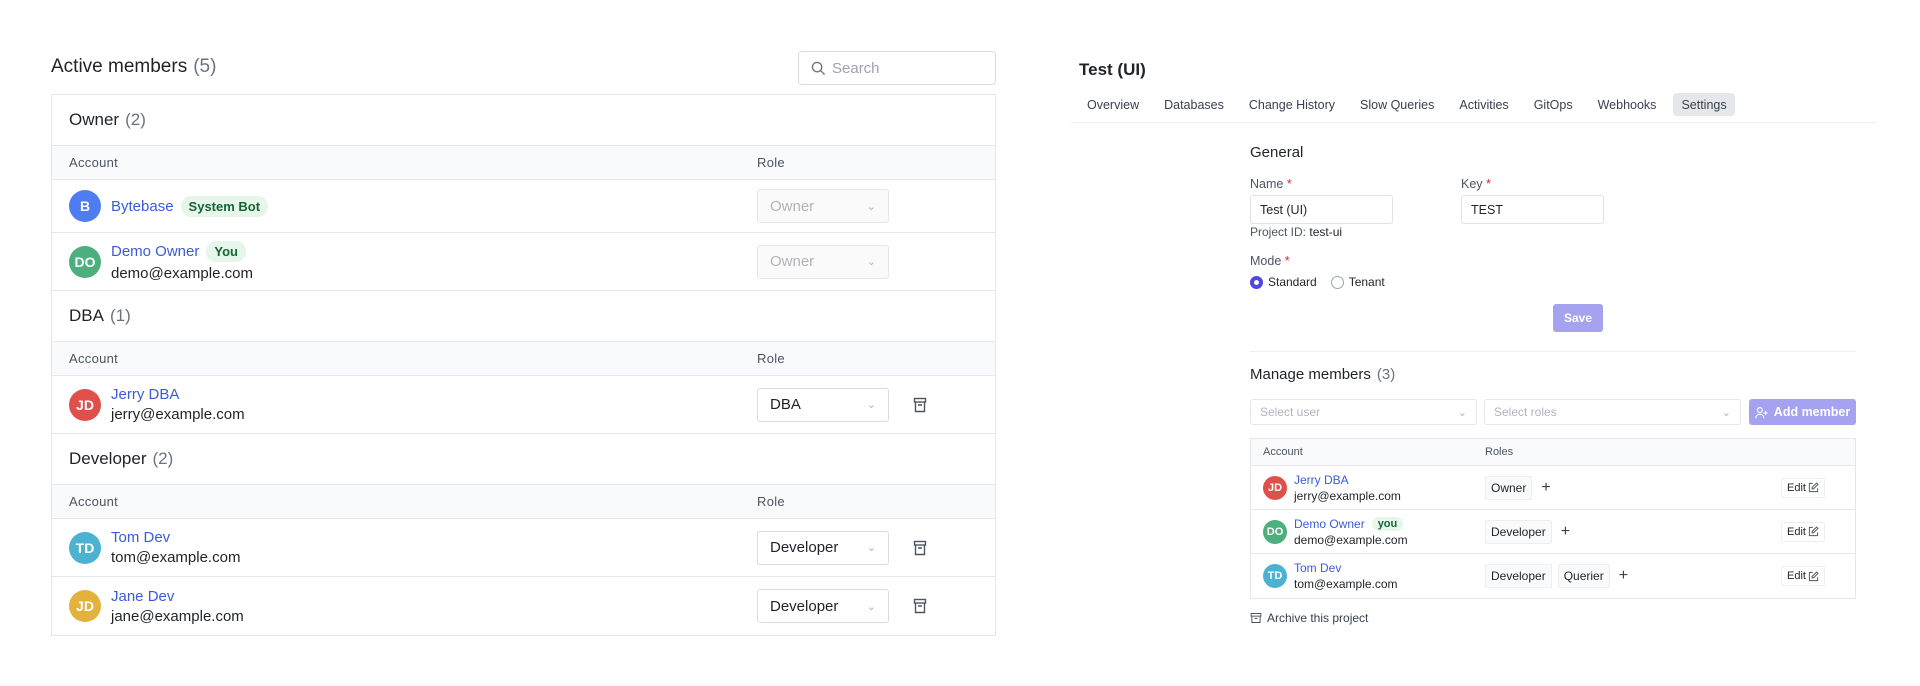 The height and width of the screenshot is (686, 1920). Describe the element at coordinates (224, 206) in the screenshot. I see `member-badge: System Bot` at that location.